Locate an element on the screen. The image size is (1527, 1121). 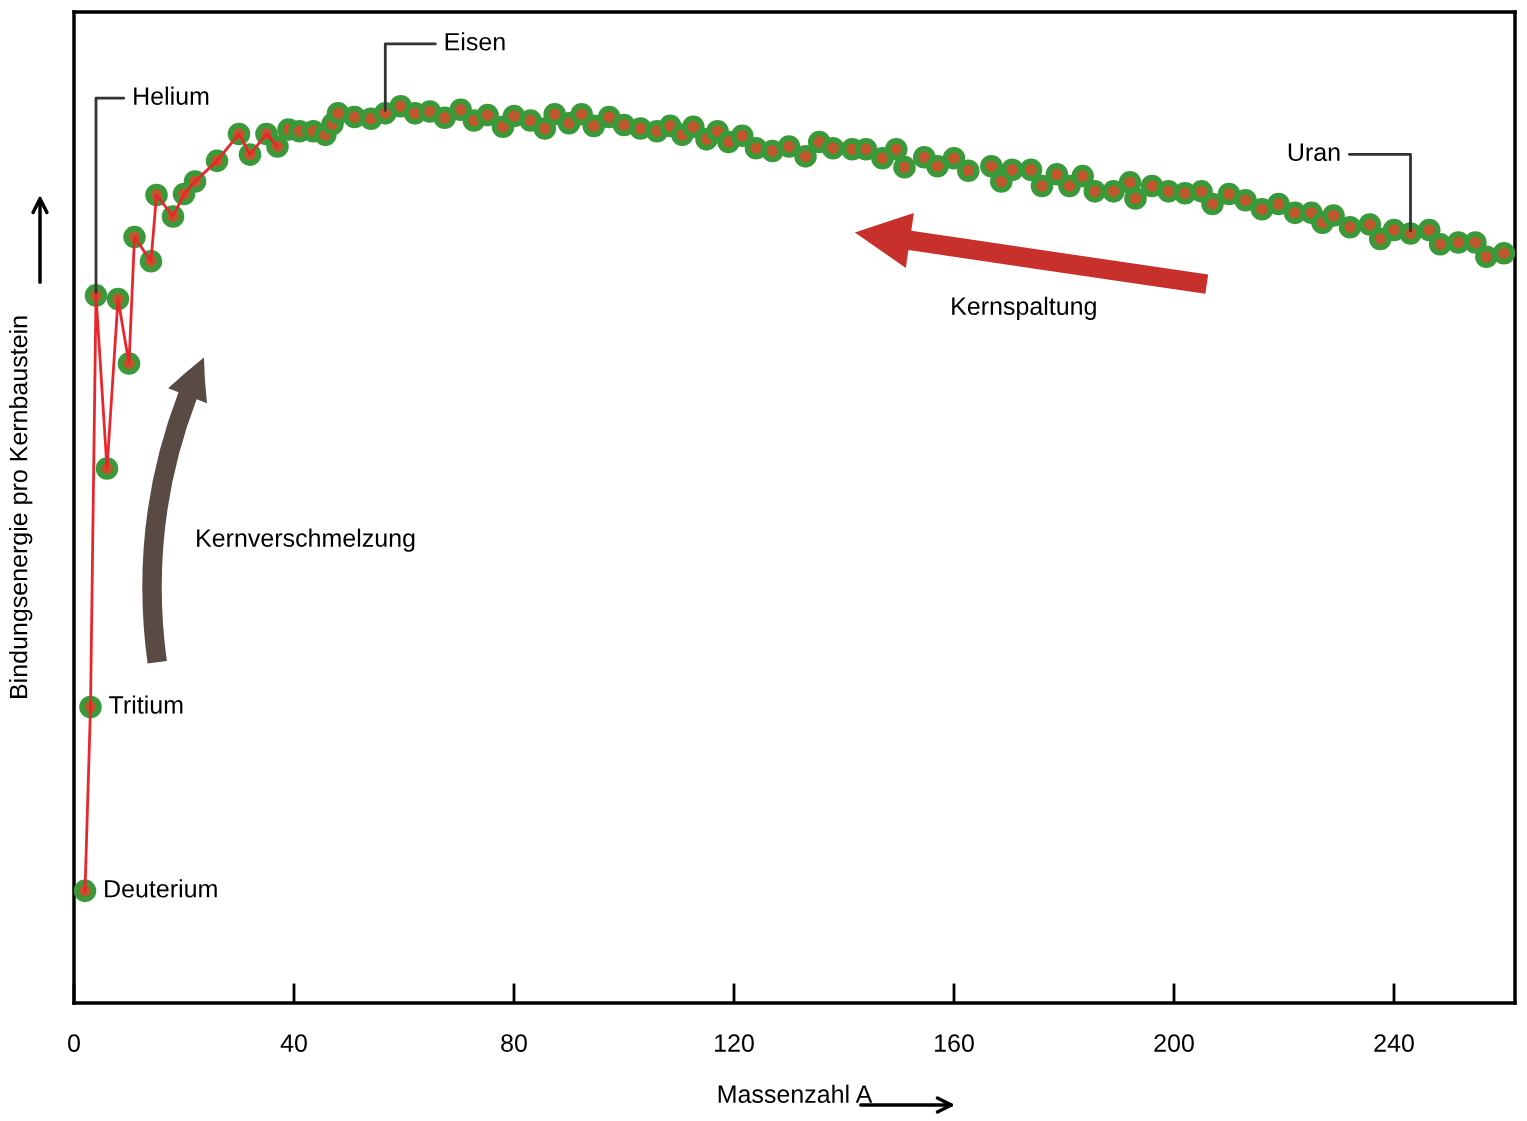
annotation: Tritium is located at coordinates (146, 704).